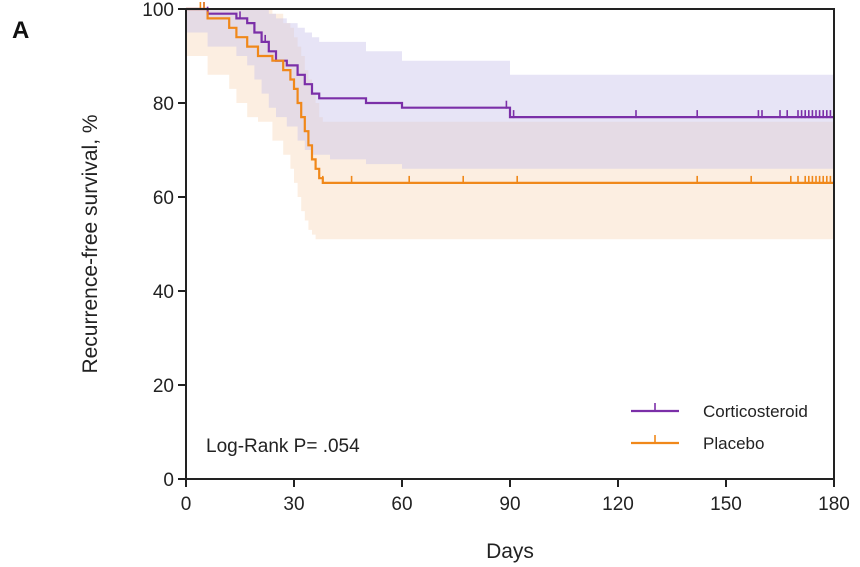 The width and height of the screenshot is (860, 567). Describe the element at coordinates (163, 292) in the screenshot. I see `y-tick-label: 40` at that location.